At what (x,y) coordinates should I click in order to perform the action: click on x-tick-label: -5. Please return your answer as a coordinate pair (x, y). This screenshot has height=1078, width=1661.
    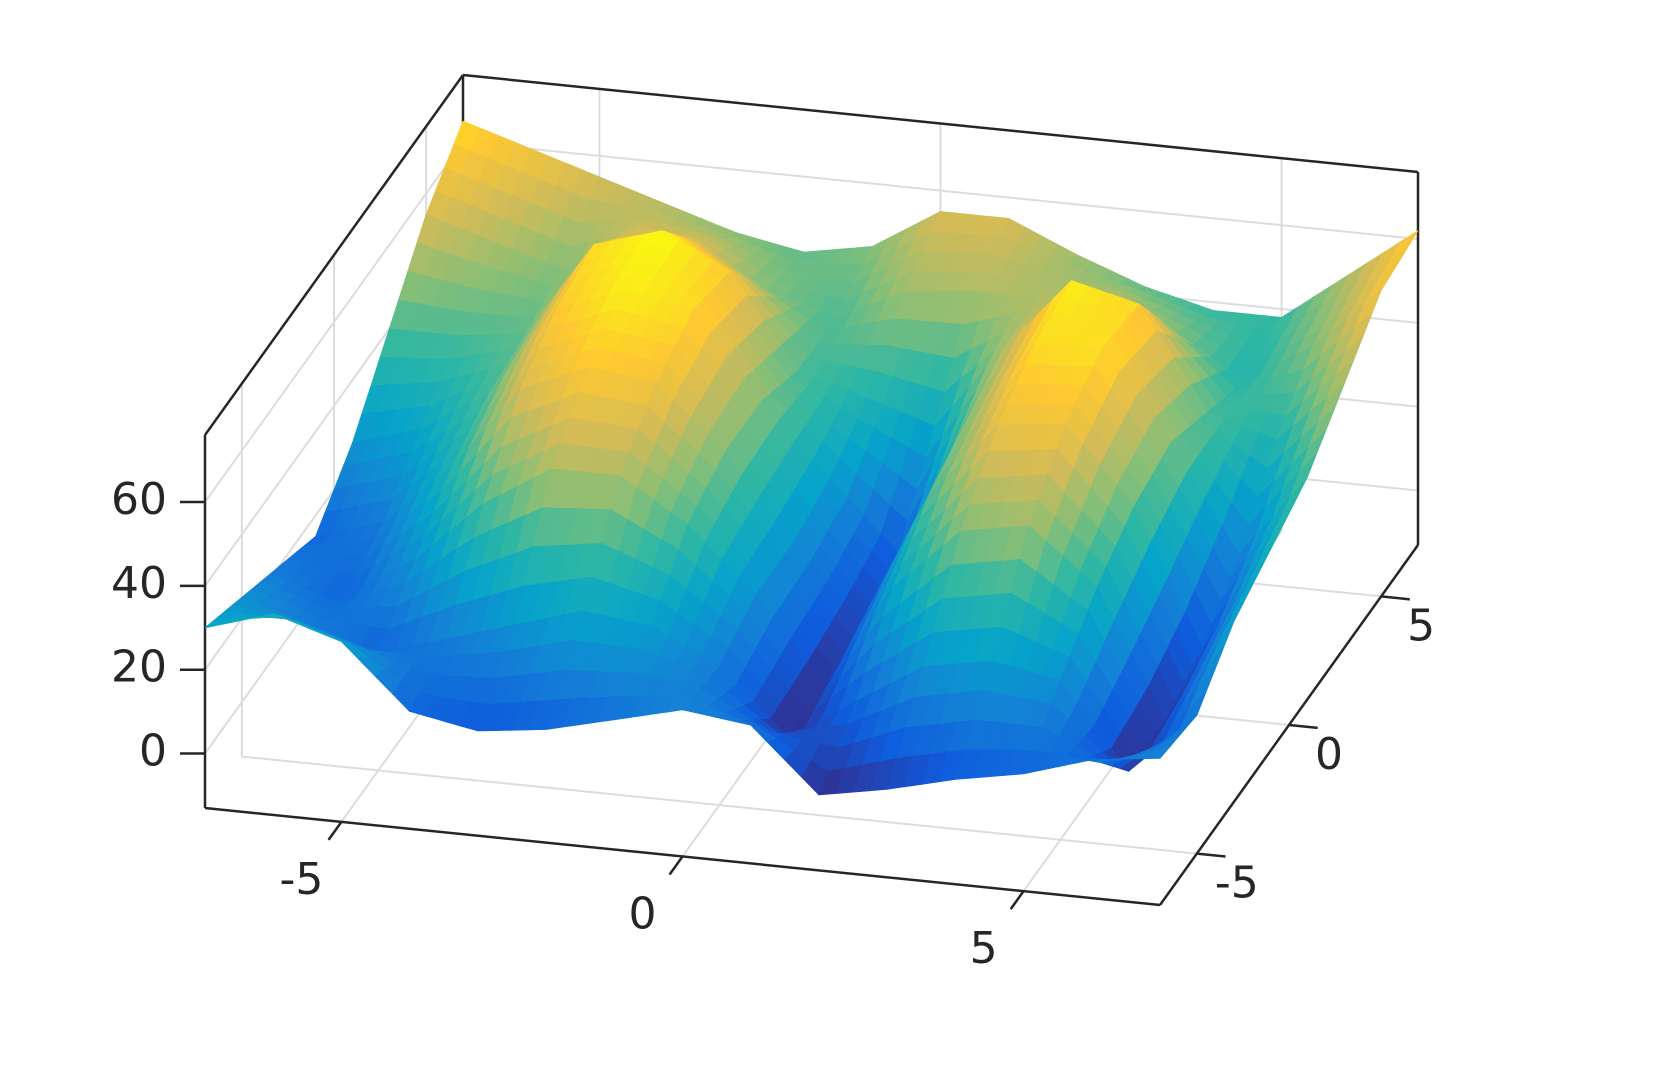
    Looking at the image, I should click on (301, 879).